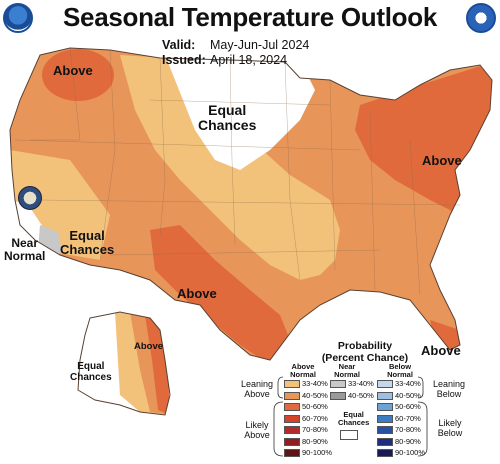 The image size is (500, 464). What do you see at coordinates (410, 452) in the screenshot?
I see `legend-below-swatch-label: 90-100%` at bounding box center [410, 452].